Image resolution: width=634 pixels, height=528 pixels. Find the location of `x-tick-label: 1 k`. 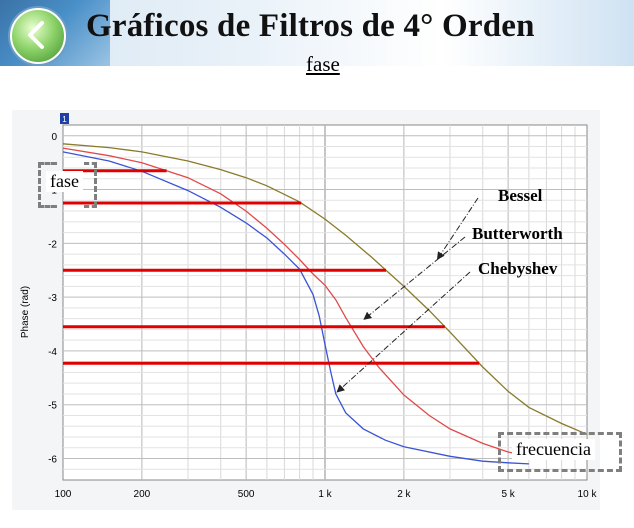

x-tick-label: 1 k is located at coordinates (325, 494).